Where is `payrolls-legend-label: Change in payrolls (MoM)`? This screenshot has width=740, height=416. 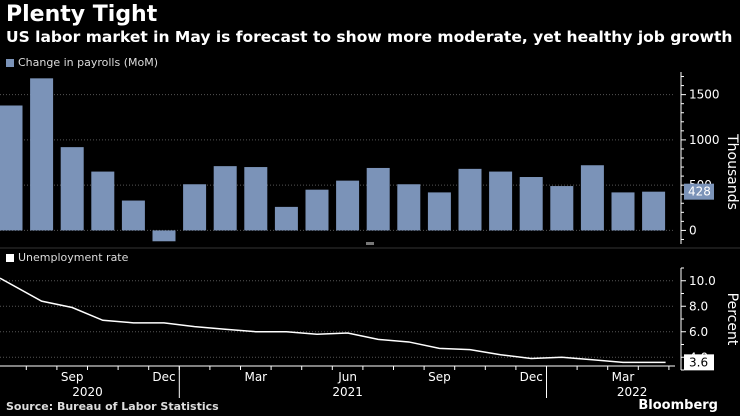
payrolls-legend-label: Change in payrolls (MoM) is located at coordinates (88, 62).